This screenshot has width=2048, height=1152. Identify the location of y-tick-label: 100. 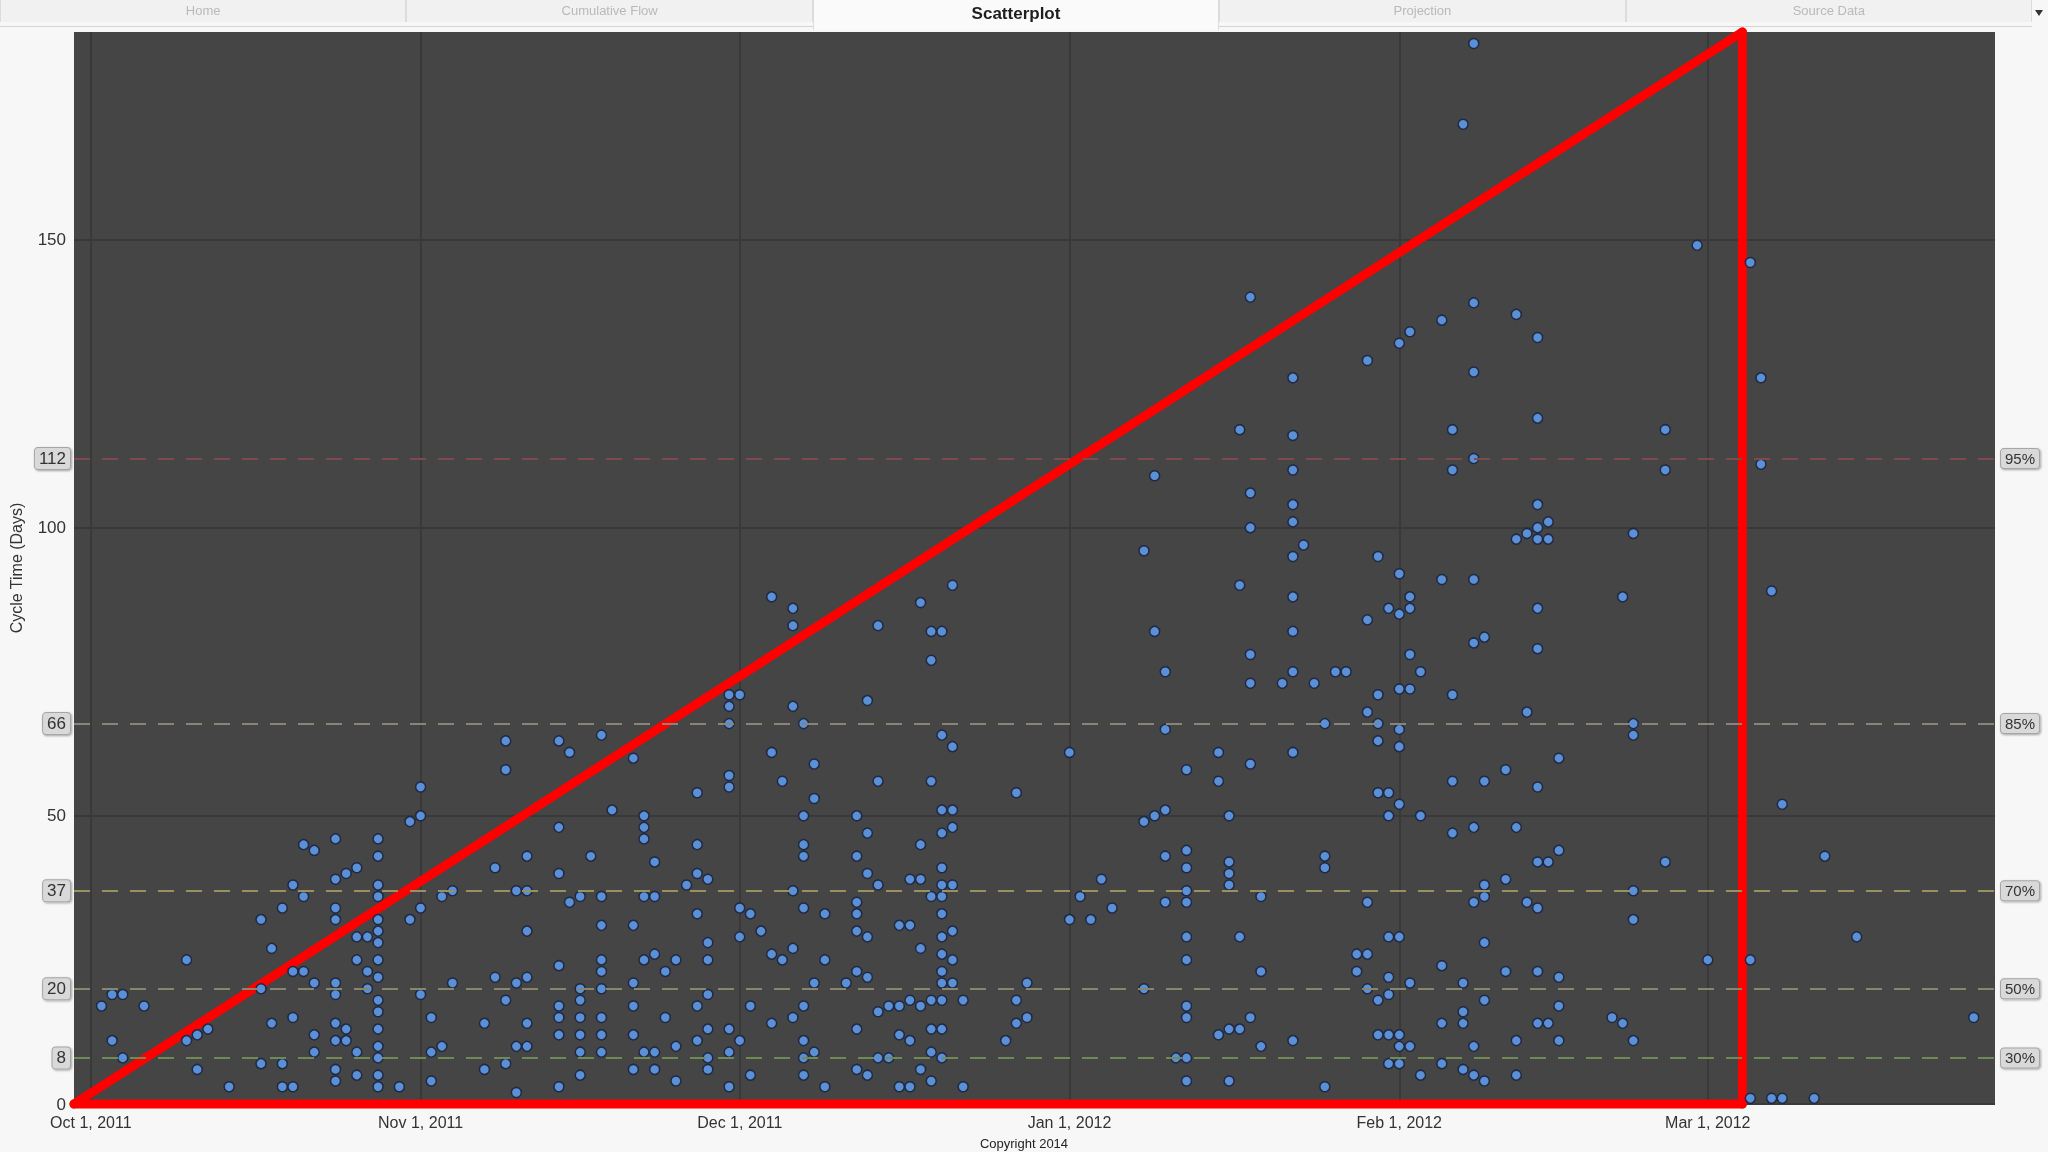
(51, 528).